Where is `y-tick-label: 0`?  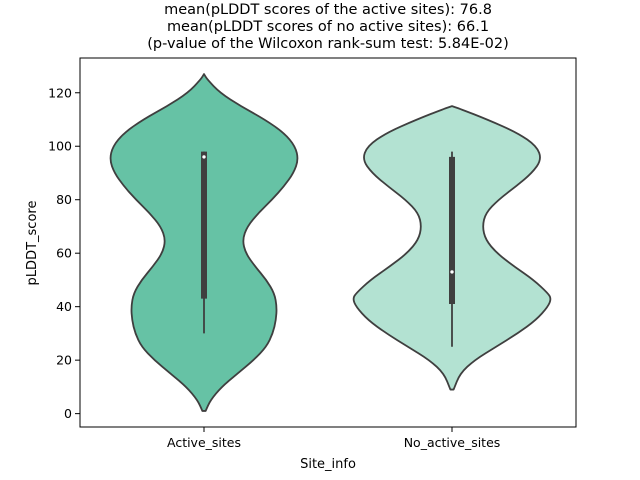 y-tick-label: 0 is located at coordinates (68, 413).